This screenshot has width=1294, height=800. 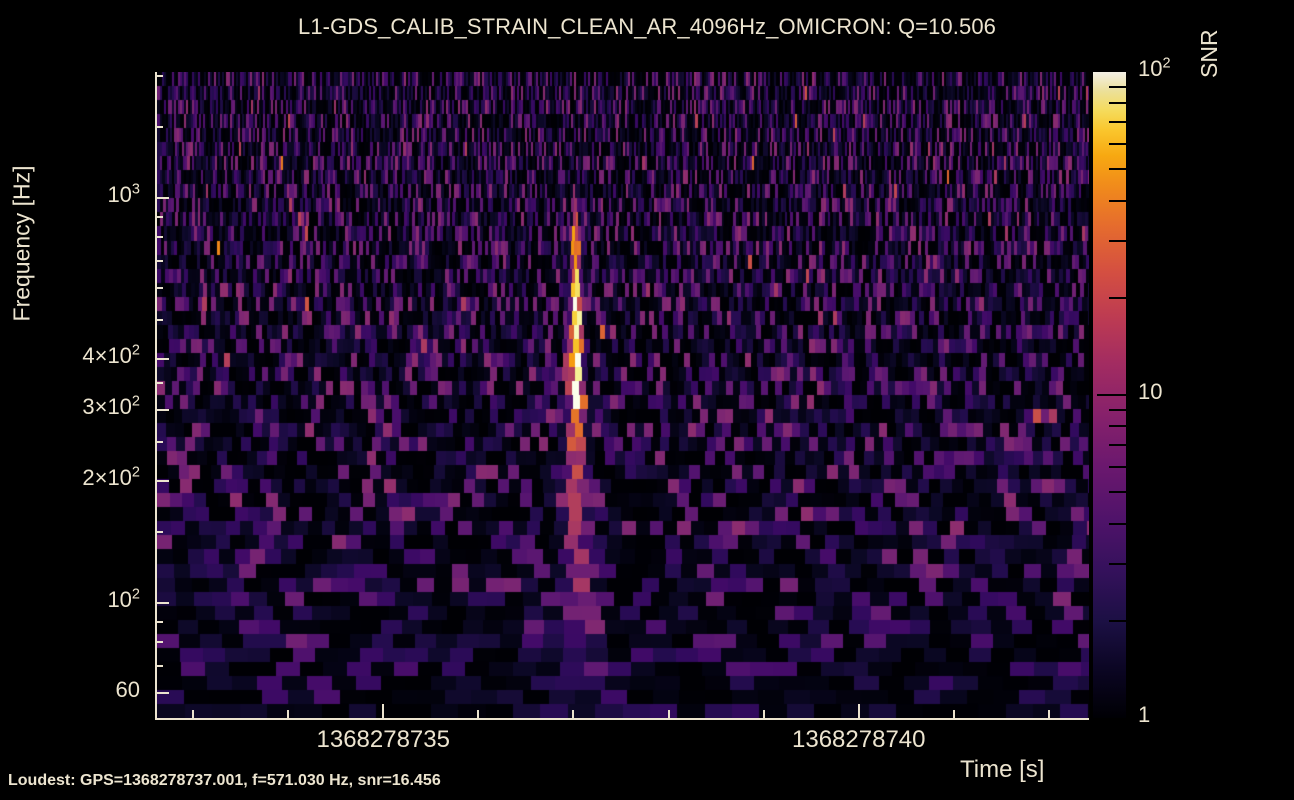 I want to click on y-tick-label: 10³, so click(x=123, y=194).